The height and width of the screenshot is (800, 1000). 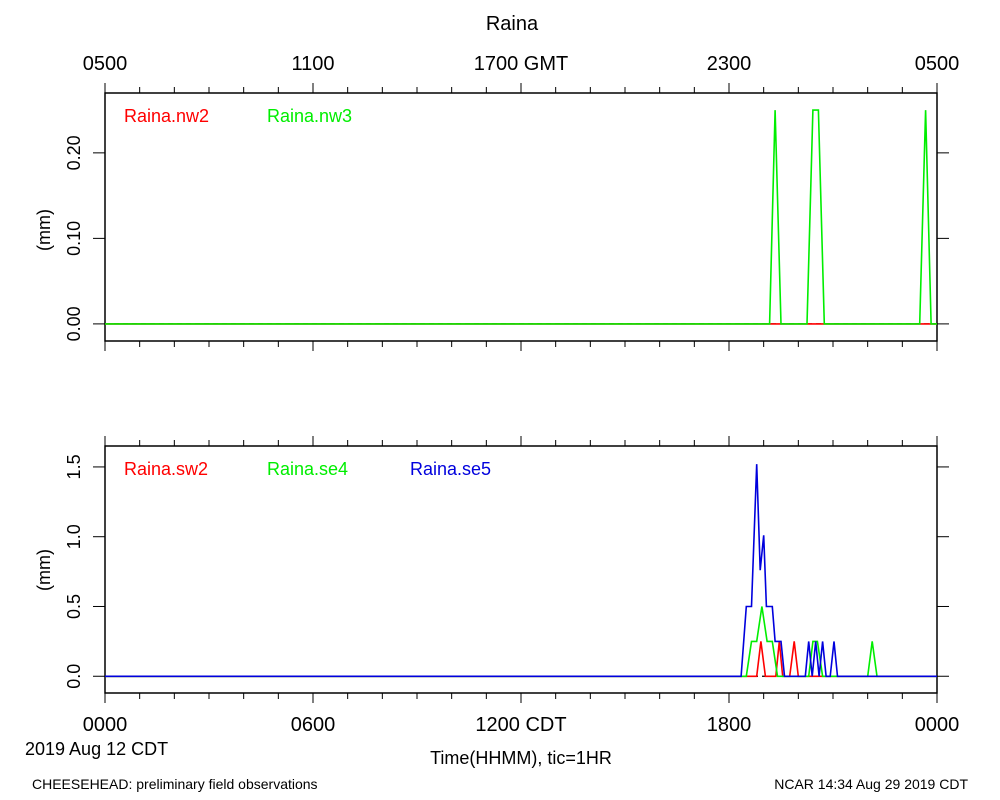 What do you see at coordinates (74, 466) in the screenshot?
I see `y-tick-label: 1.5` at bounding box center [74, 466].